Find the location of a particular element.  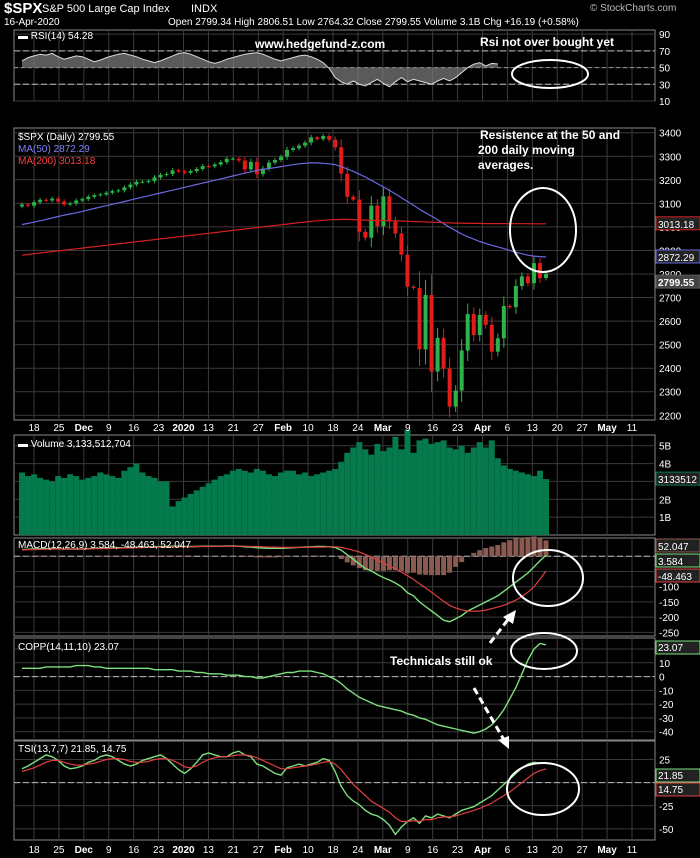

x-axis-label: 20 is located at coordinates (558, 428).